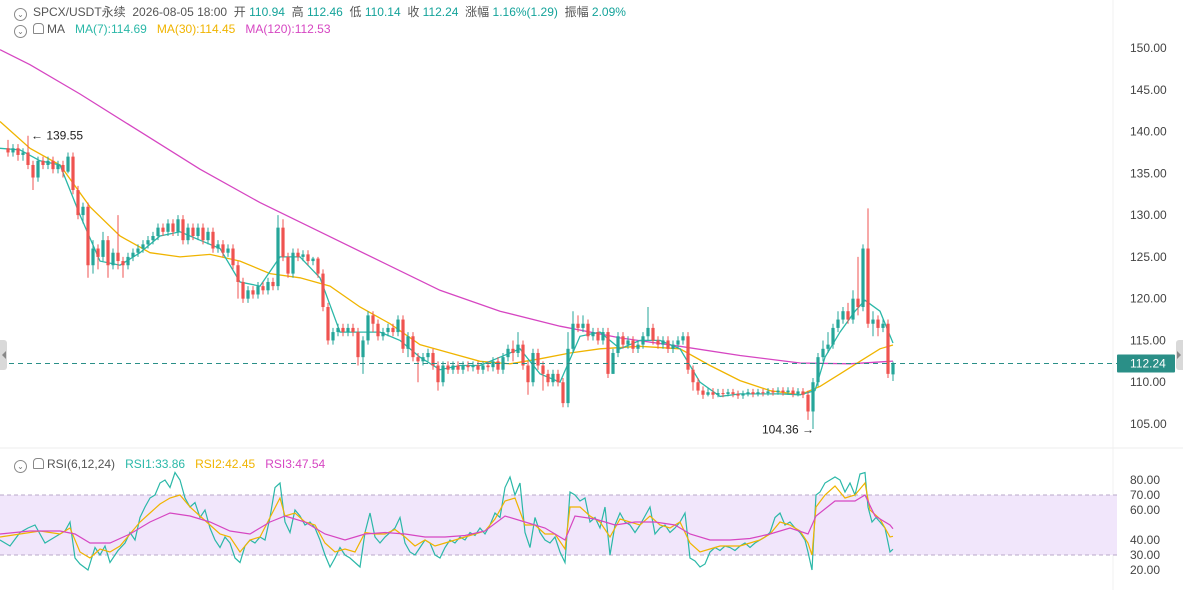 The height and width of the screenshot is (590, 1183). I want to click on price-tick-label: 145.00, so click(1148, 90).